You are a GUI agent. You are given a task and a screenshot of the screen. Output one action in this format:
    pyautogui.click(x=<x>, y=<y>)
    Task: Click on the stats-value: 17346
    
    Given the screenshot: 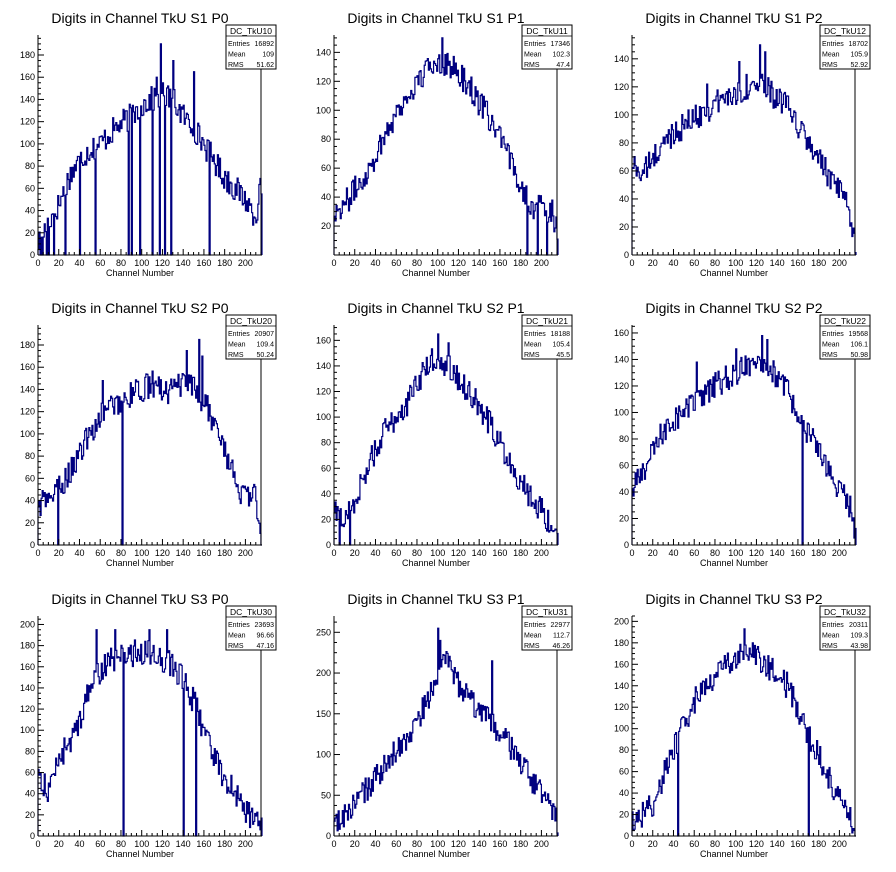 What is the action you would take?
    pyautogui.click(x=561, y=44)
    